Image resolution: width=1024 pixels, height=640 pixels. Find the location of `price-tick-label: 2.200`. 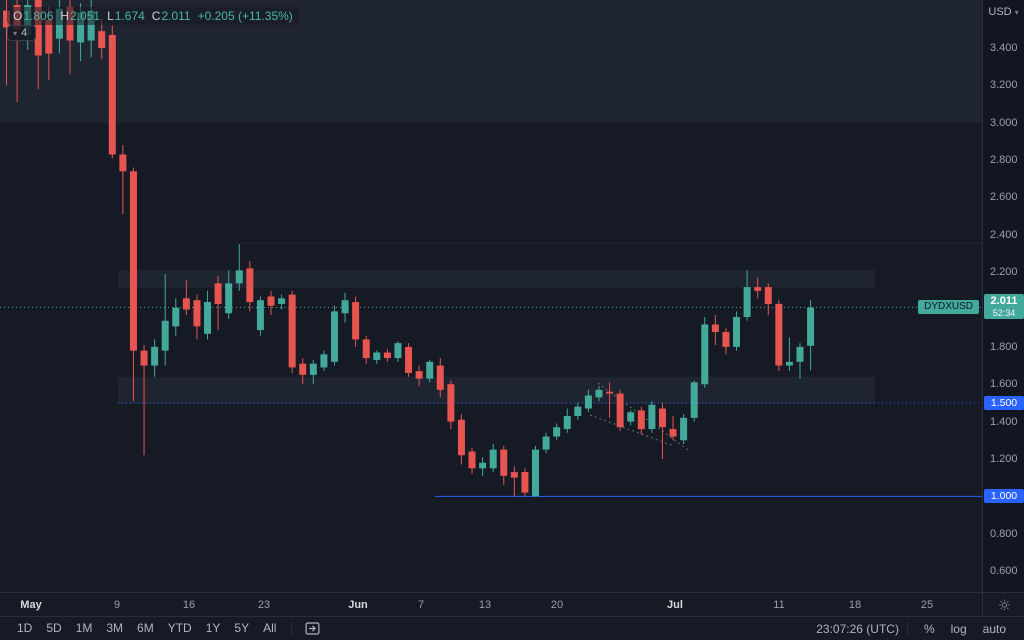

price-tick-label: 2.200 is located at coordinates (1004, 272).